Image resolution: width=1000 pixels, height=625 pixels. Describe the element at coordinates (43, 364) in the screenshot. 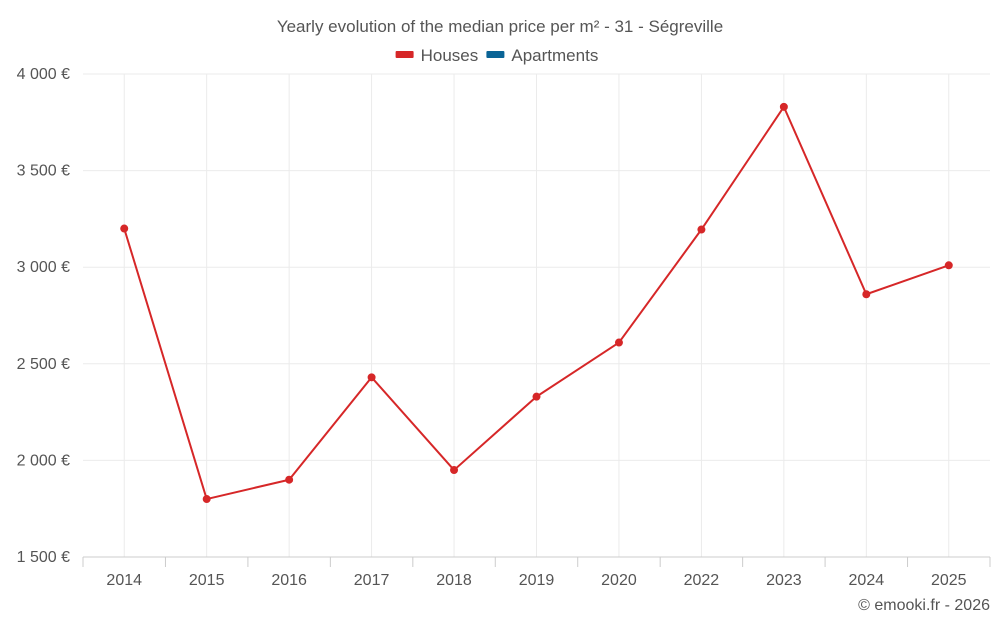

I see `y-tick-label: 2 500 €` at that location.